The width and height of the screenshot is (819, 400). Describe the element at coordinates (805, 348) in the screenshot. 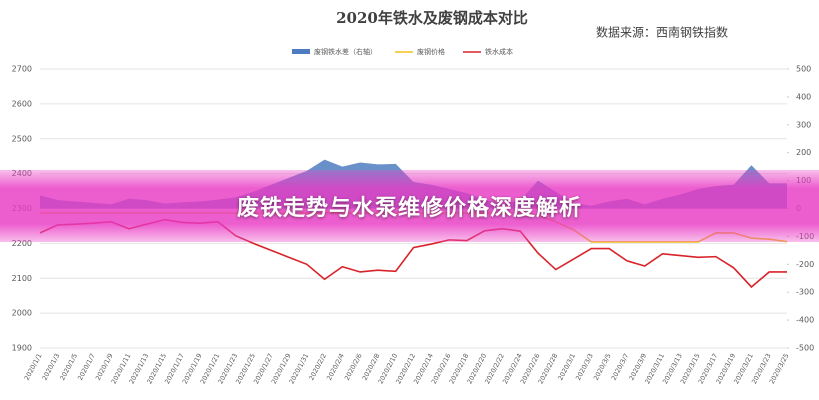

I see `y2-tick-label: -500` at that location.